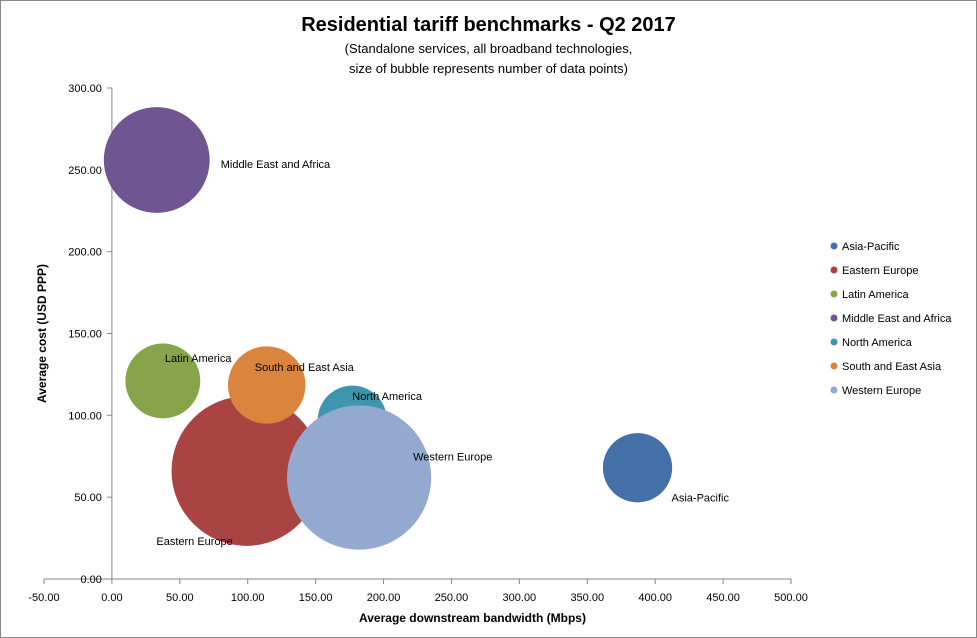 This screenshot has height=638, width=977. What do you see at coordinates (316, 598) in the screenshot?
I see `x-tick-label: 150.00` at bounding box center [316, 598].